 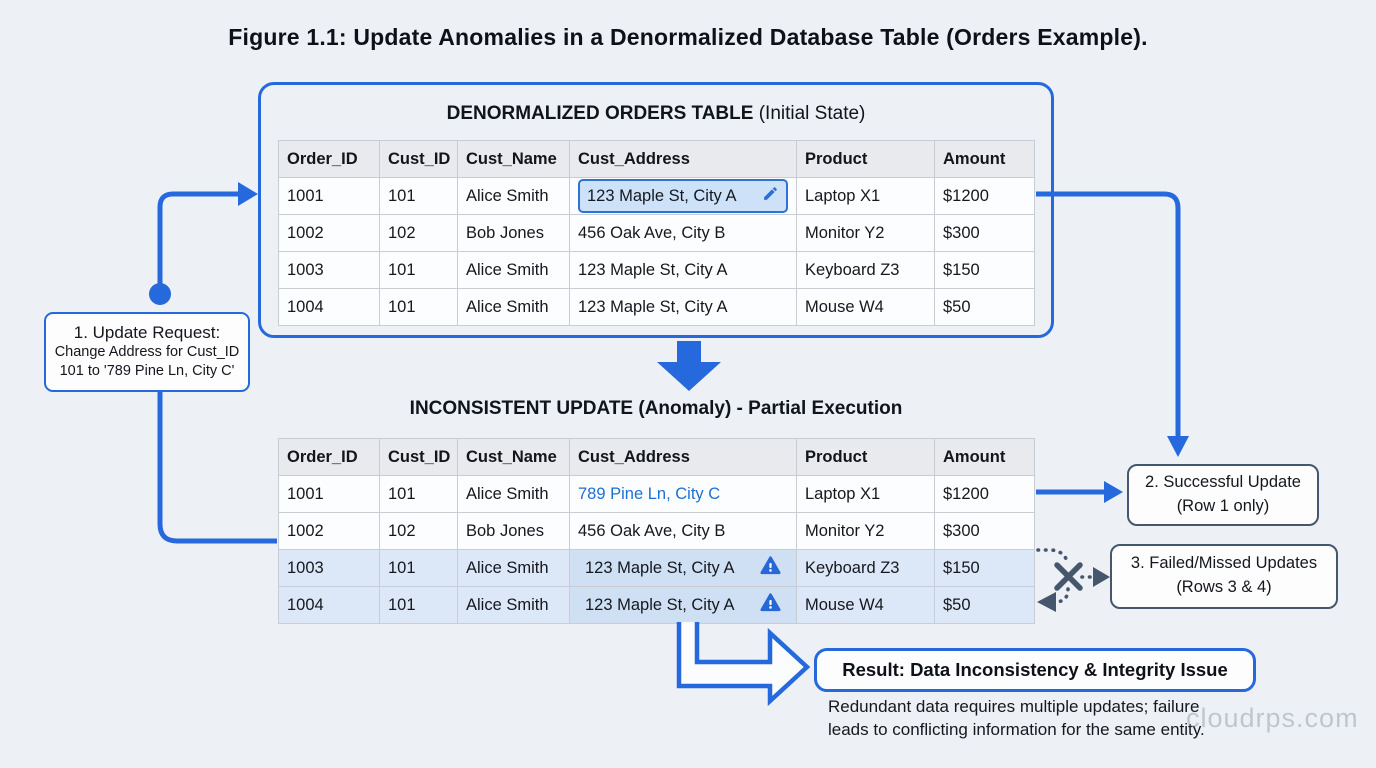 What do you see at coordinates (418, 233) in the screenshot?
I see `table-cell: 102` at bounding box center [418, 233].